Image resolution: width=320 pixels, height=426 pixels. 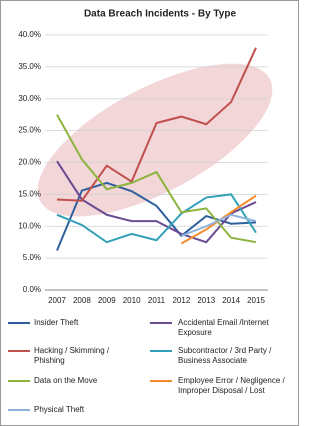 What do you see at coordinates (157, 300) in the screenshot?
I see `x-tick-label: 2011` at bounding box center [157, 300].